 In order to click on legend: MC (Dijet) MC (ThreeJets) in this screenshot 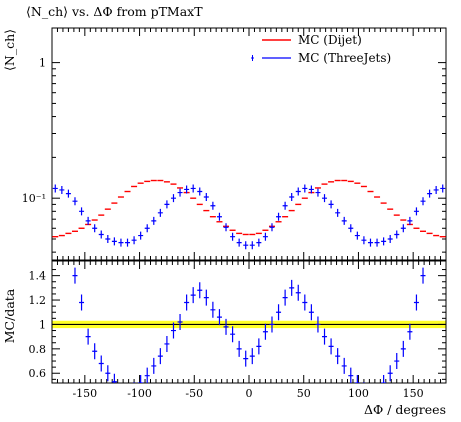, I will do `click(321, 49)`.